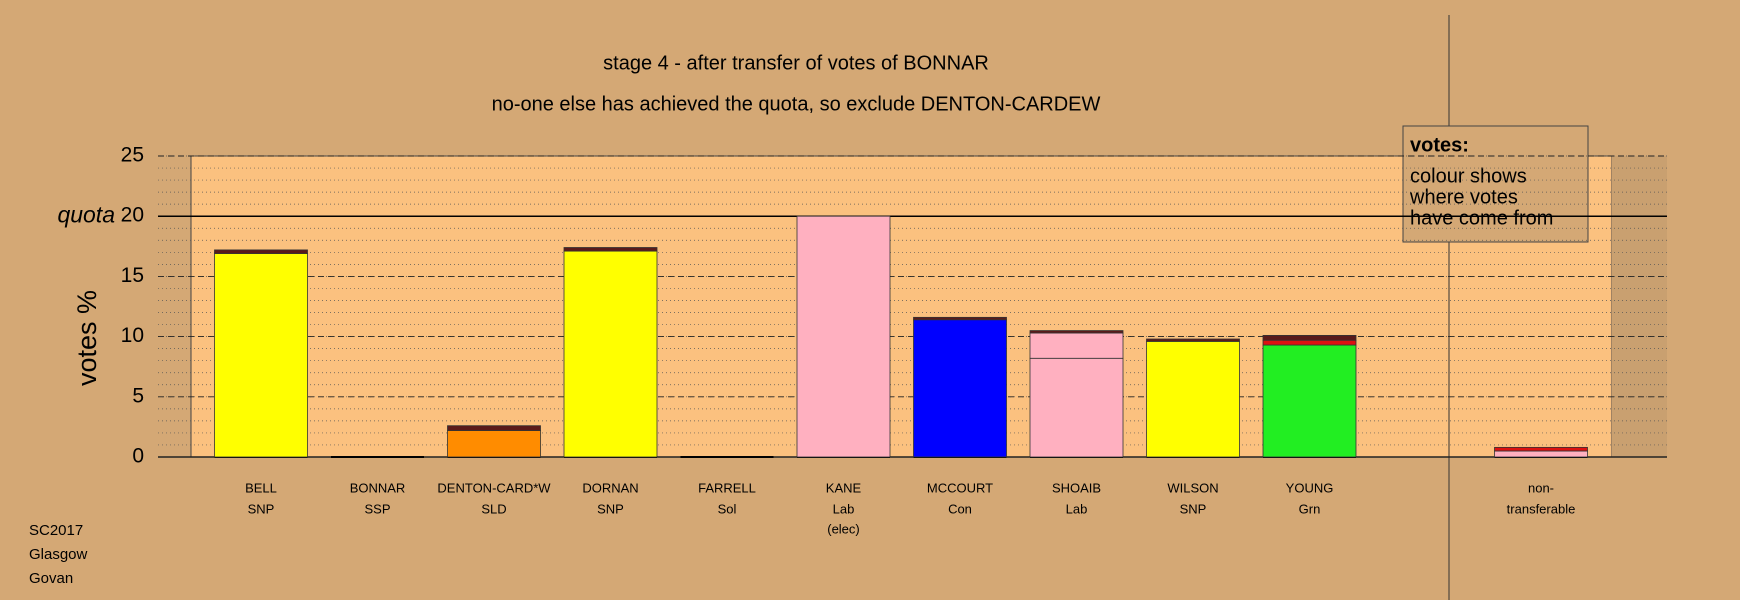  What do you see at coordinates (1439, 145) in the screenshot?
I see `legend-text: votes:` at bounding box center [1439, 145].